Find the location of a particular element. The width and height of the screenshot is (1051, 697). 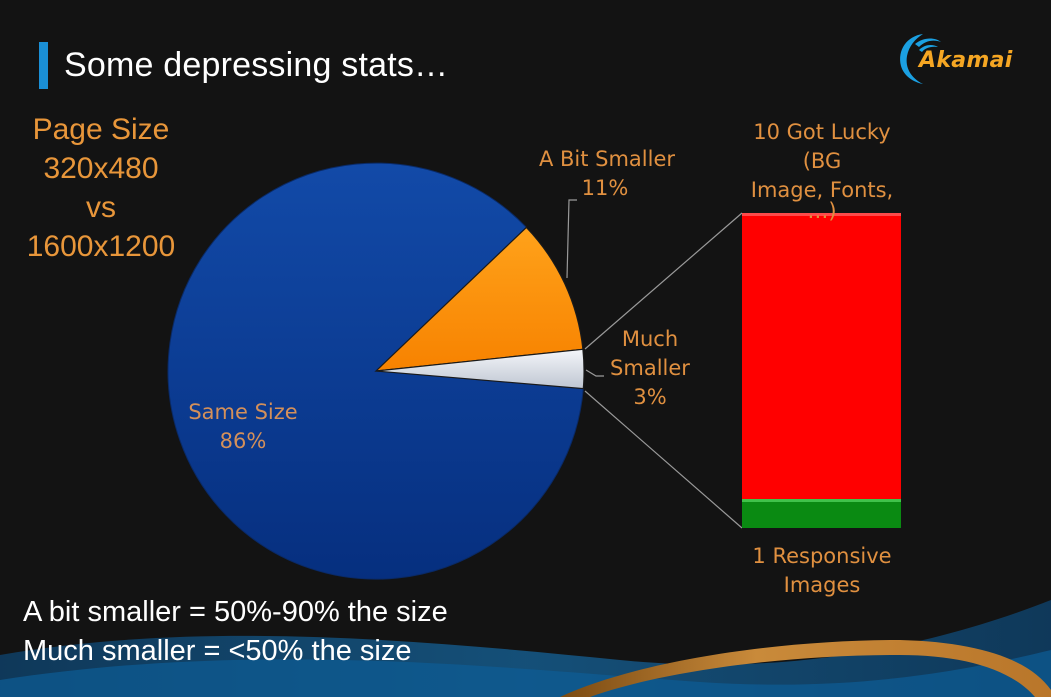

background-wave-decoration is located at coordinates (525, 648).